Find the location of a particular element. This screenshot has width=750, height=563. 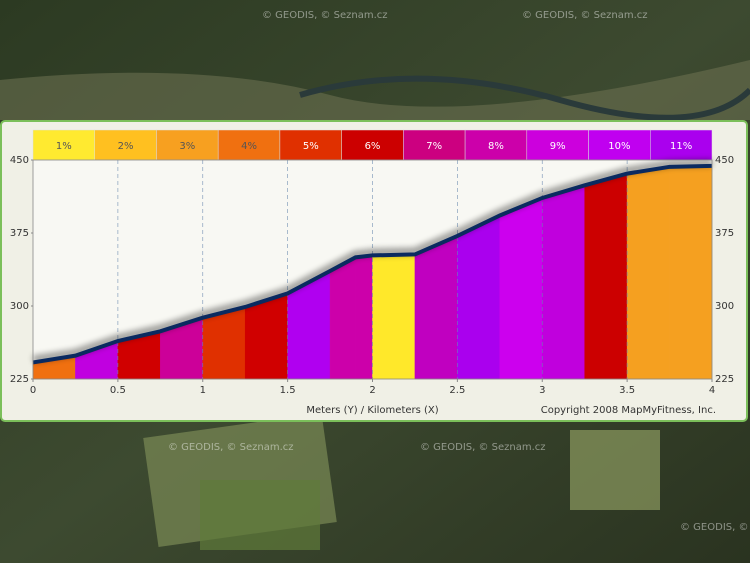

grade-label: 1% is located at coordinates (64, 146).